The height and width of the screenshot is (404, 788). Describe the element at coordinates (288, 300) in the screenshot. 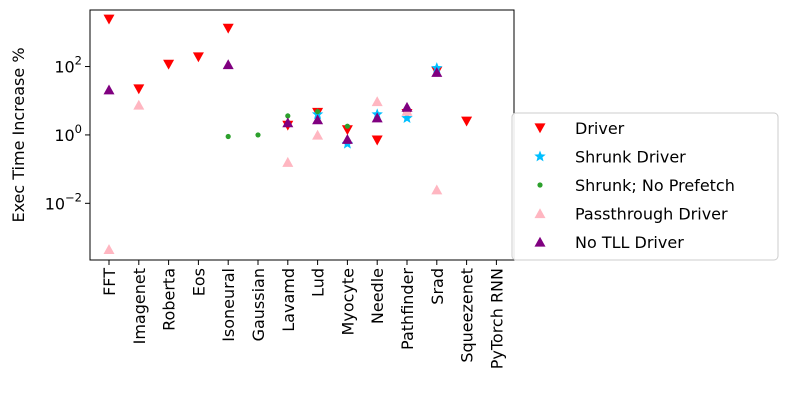

I see `x-tick-label: Lavamd` at that location.